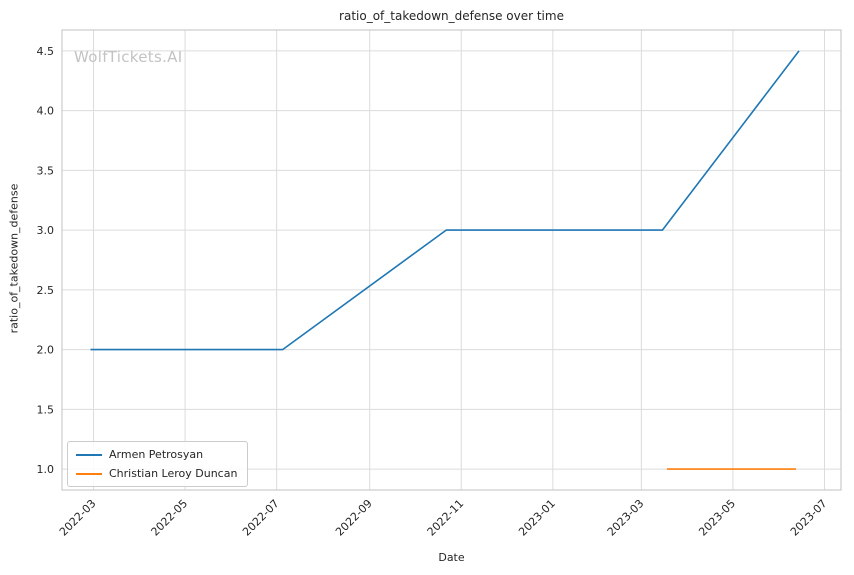  I want to click on legend: Armen Petrosyan Christian Leroy Duncan, so click(158, 464).